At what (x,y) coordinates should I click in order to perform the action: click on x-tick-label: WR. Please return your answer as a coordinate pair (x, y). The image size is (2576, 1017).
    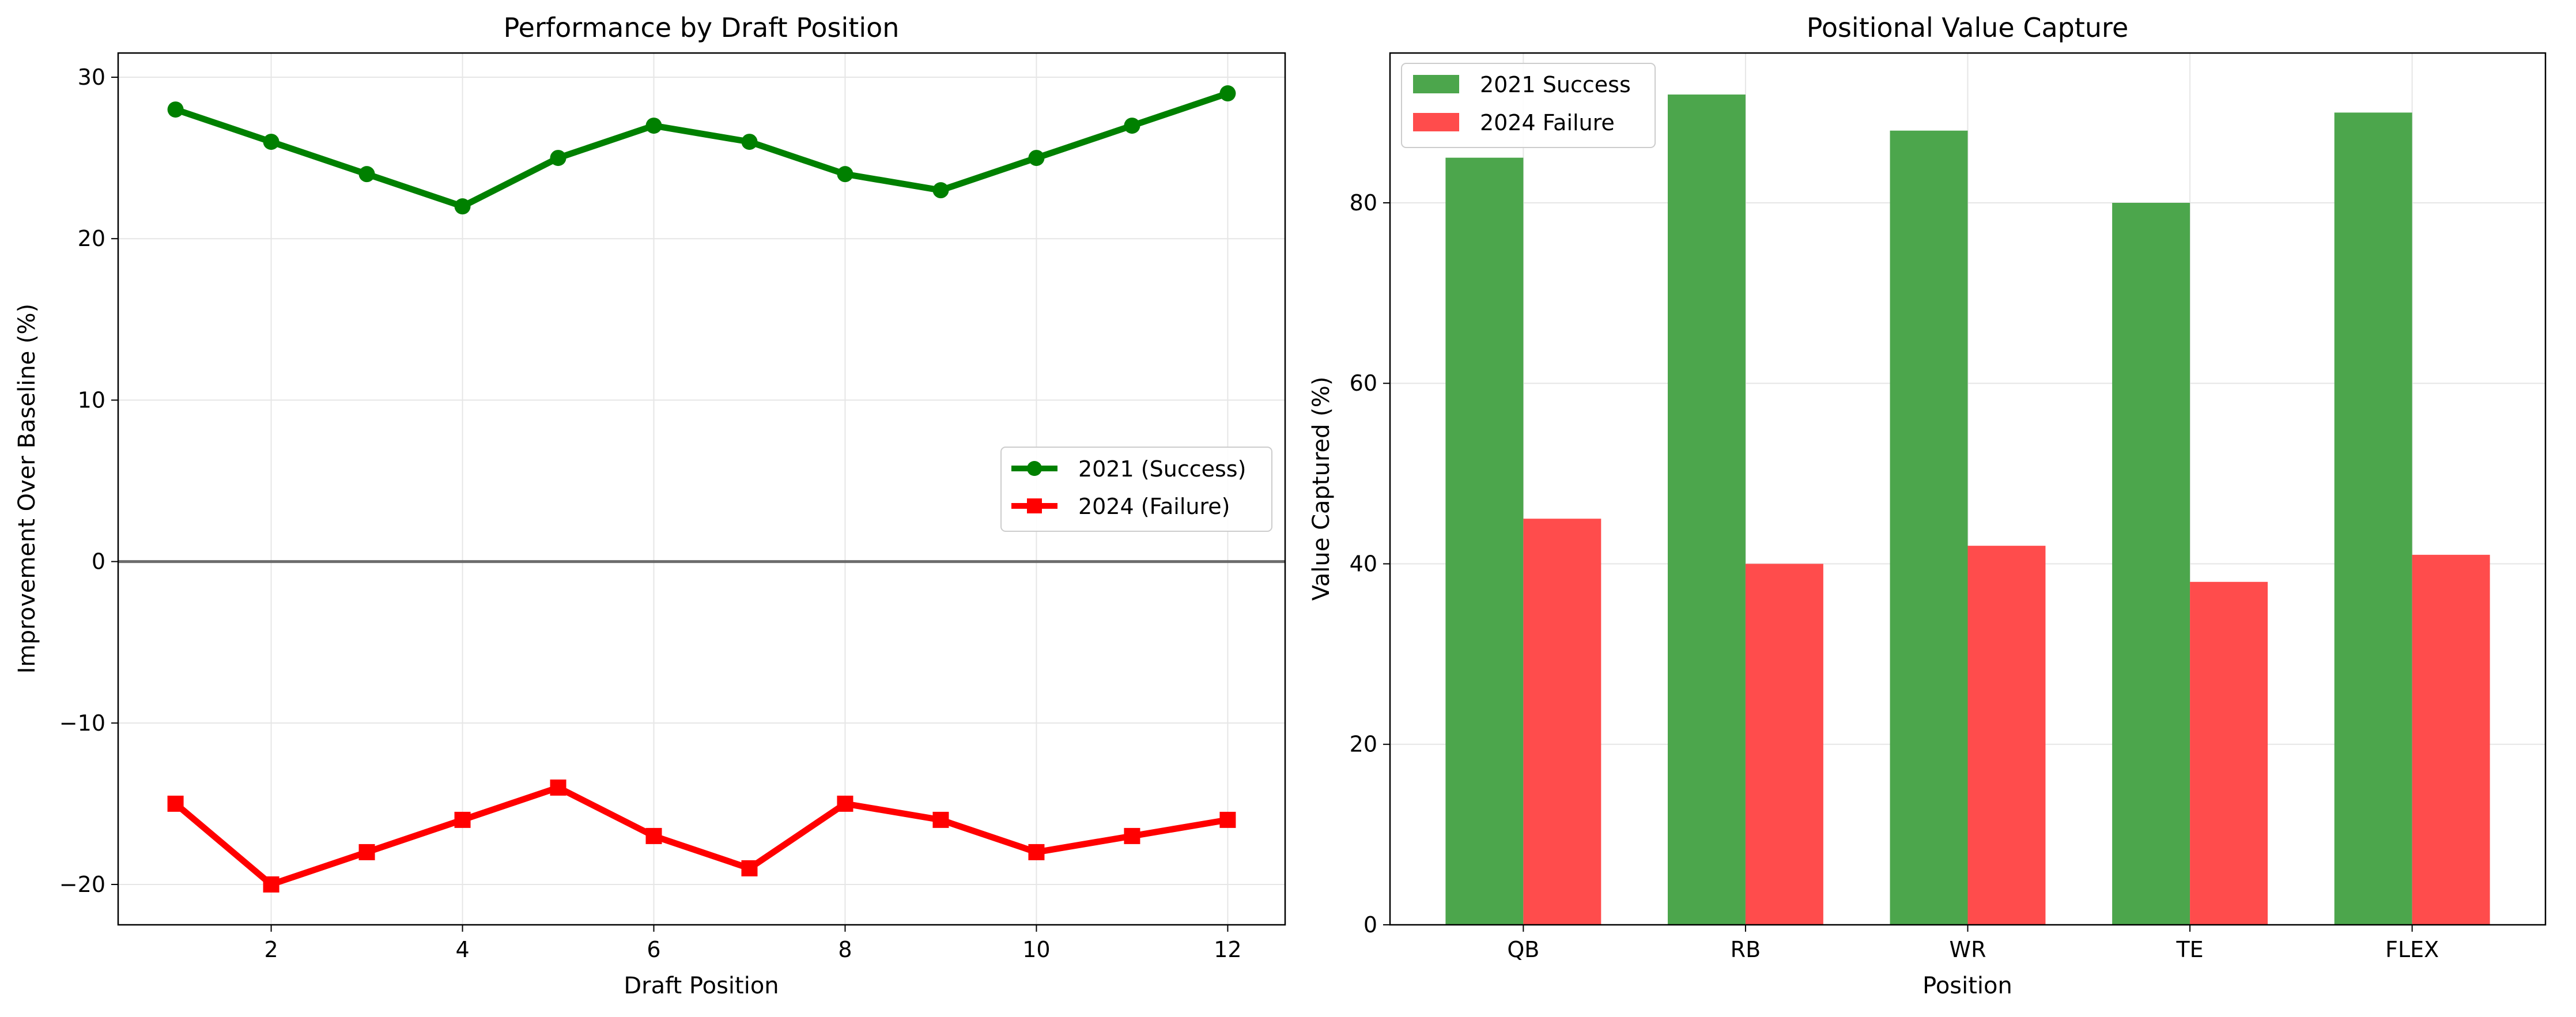
    Looking at the image, I should click on (1968, 949).